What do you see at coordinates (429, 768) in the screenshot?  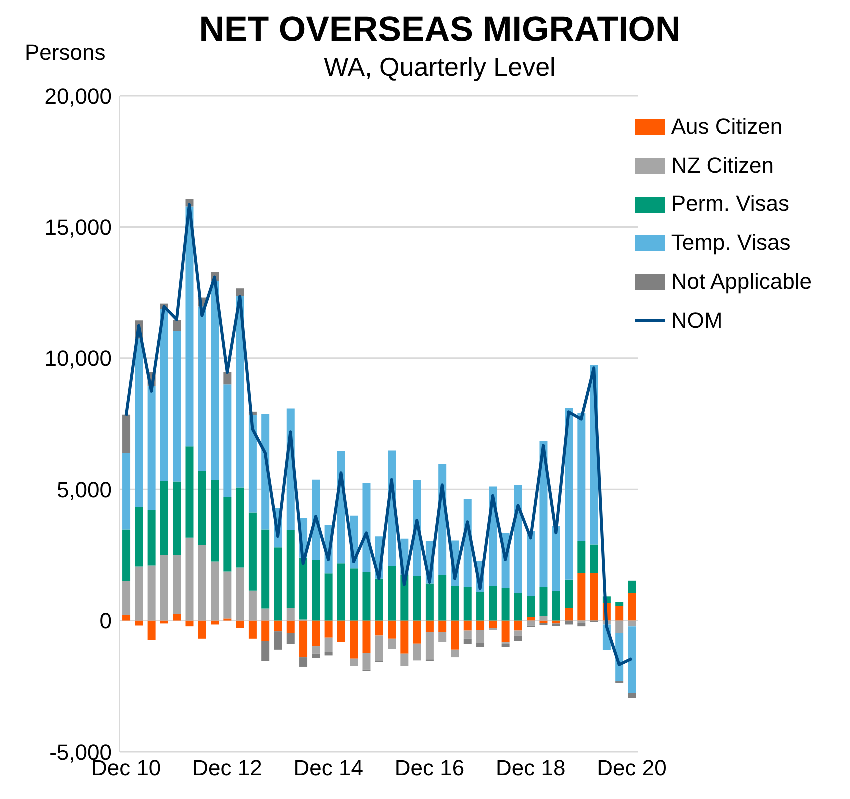 I see `x-tick-label: Dec 16` at bounding box center [429, 768].